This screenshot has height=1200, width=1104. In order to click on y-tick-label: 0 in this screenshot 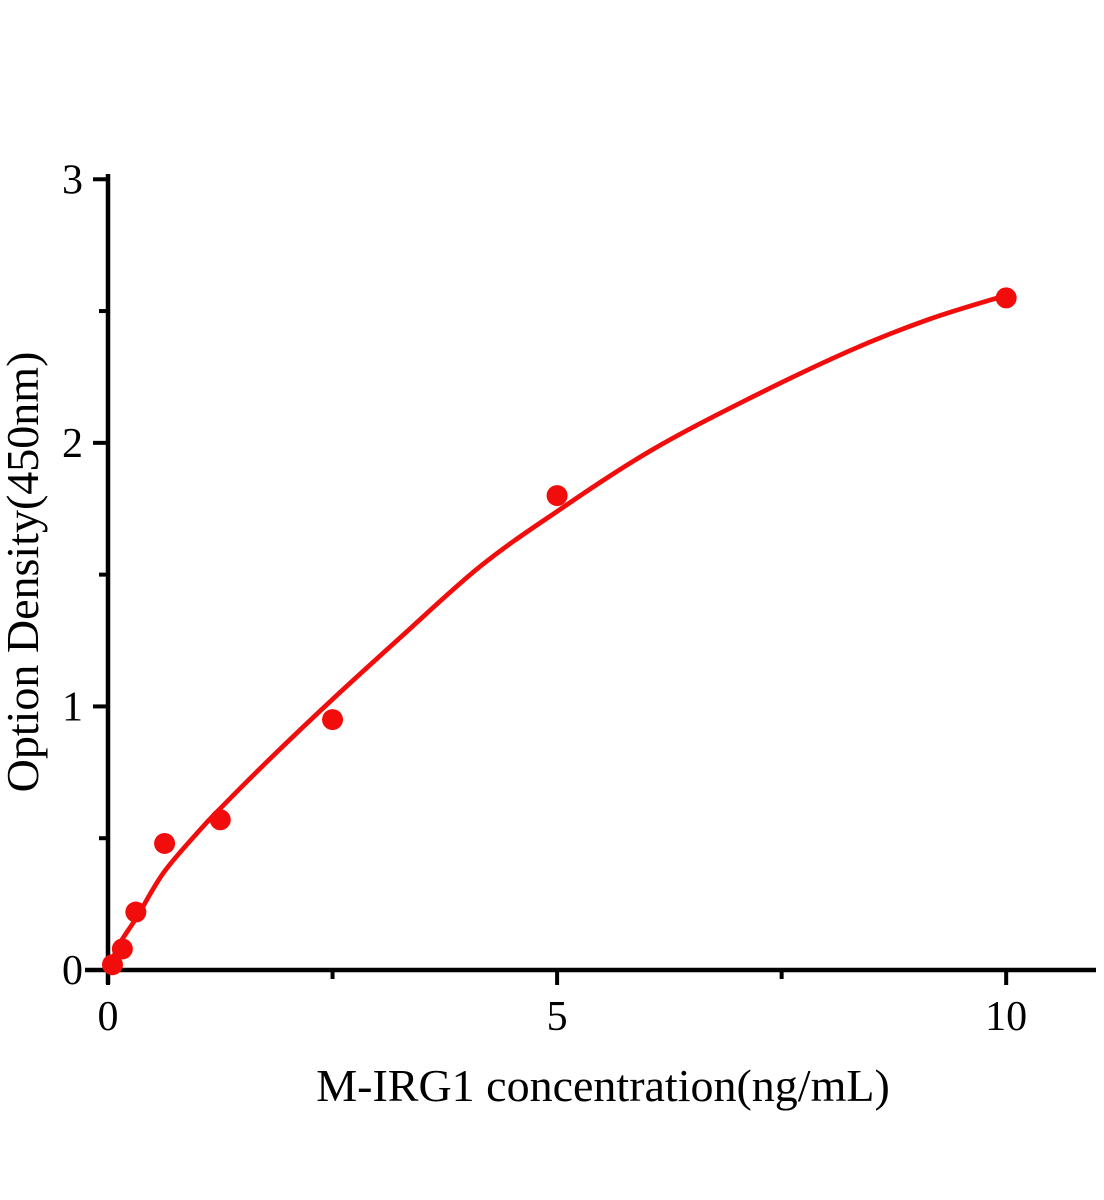, I will do `click(72, 971)`.